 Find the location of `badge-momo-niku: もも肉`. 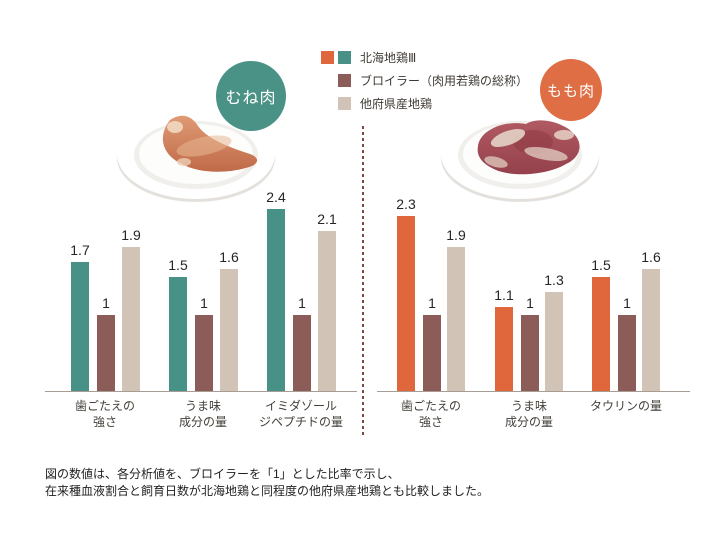

badge-momo-niku: もも肉 is located at coordinates (571, 90).